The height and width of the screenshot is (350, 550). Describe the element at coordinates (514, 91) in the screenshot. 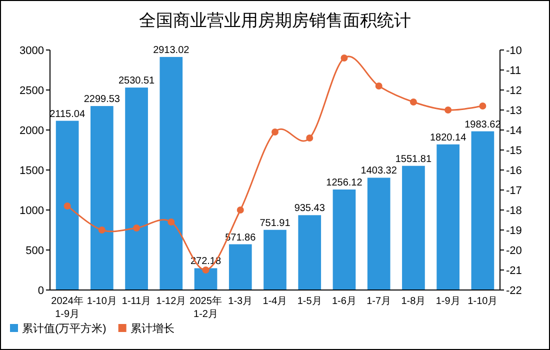

I see `y2-tick-label: -12` at that location.